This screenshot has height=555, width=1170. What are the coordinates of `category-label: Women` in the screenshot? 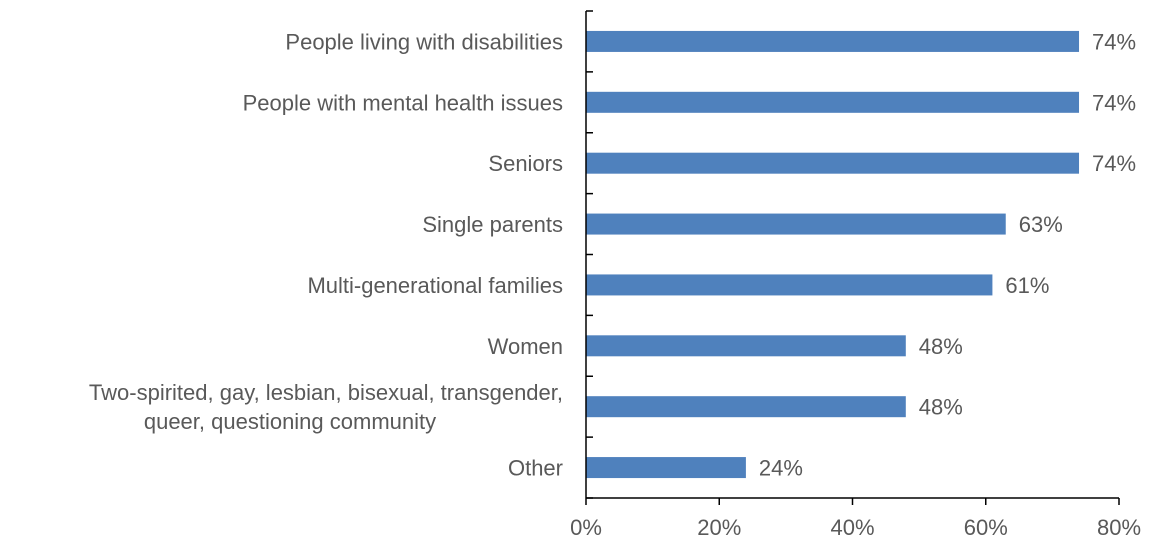 It's located at (525, 346).